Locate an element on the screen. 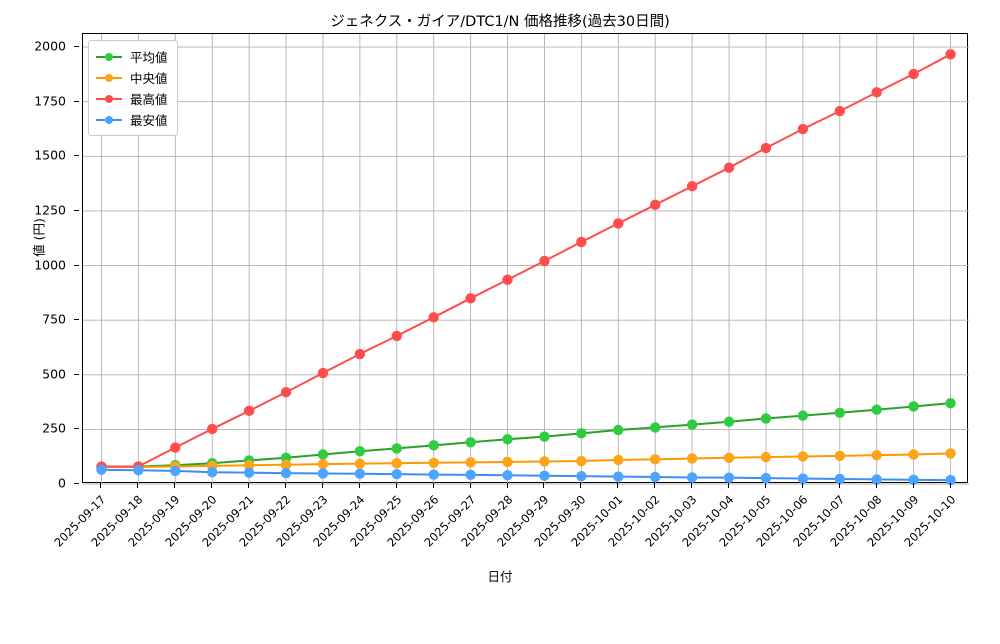 Image resolution: width=1000 pixels, height=644 pixels. legend-label: 最安値 is located at coordinates (149, 120).